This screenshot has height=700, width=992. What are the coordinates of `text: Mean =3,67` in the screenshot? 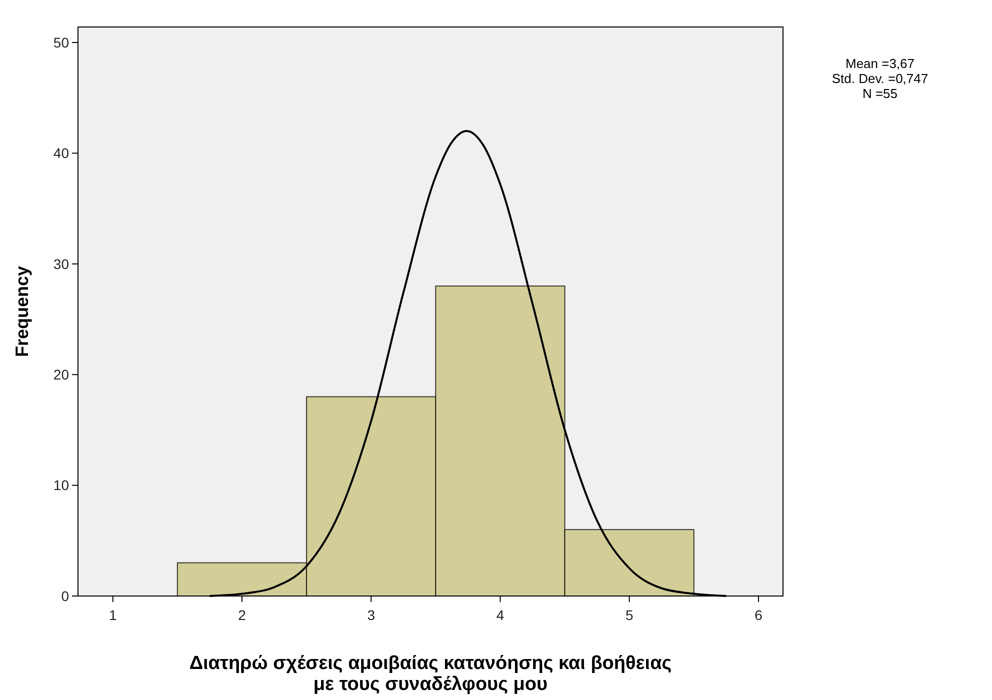 It's located at (880, 63).